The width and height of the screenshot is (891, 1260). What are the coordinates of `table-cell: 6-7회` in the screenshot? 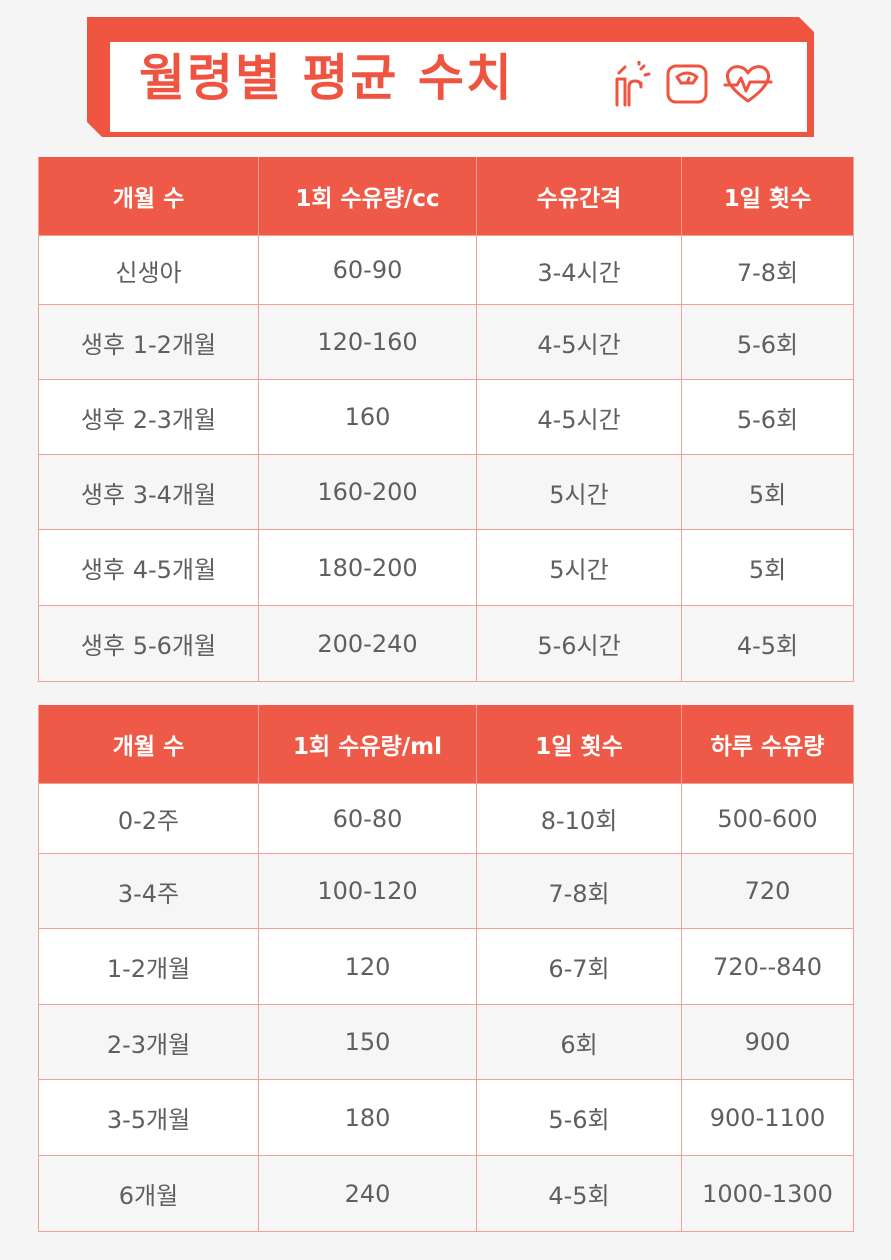 It's located at (579, 966).